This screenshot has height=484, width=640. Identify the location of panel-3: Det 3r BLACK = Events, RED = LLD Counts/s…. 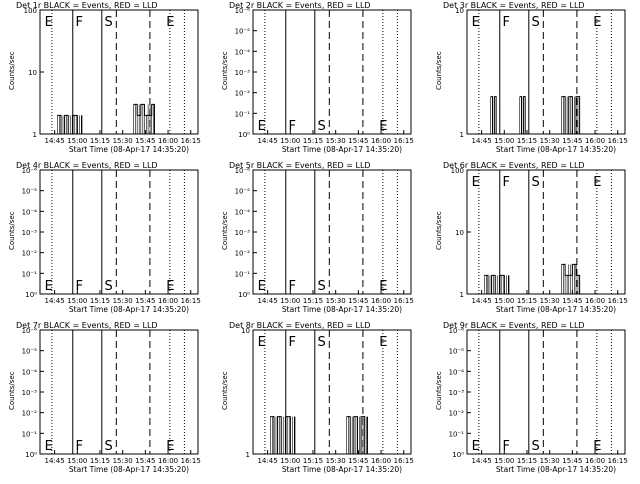
(531, 77).